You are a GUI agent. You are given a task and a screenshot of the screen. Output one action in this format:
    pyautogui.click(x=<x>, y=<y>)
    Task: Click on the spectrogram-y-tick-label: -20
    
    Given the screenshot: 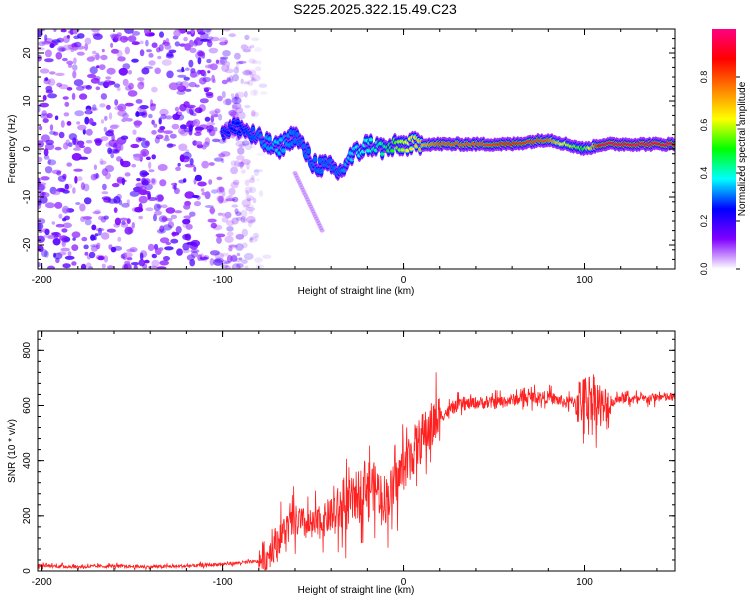 What is the action you would take?
    pyautogui.click(x=27, y=244)
    